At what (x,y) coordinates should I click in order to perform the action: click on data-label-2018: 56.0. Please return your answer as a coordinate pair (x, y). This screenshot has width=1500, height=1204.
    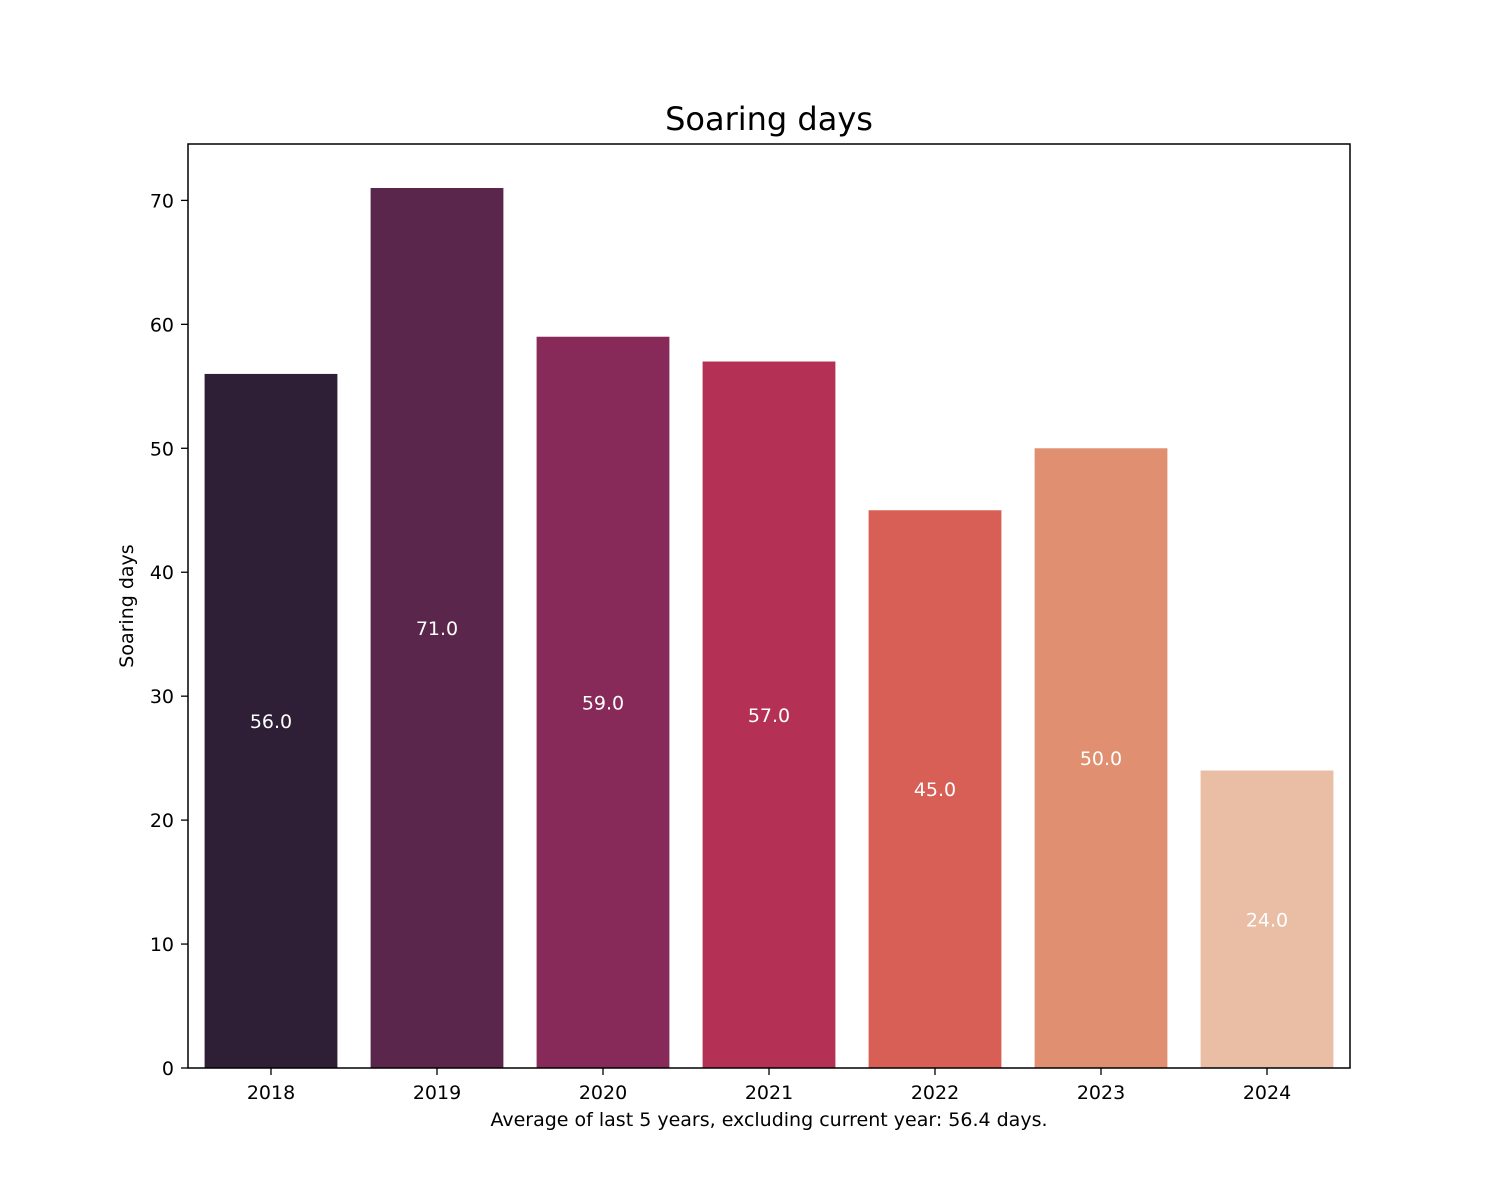
    Looking at the image, I should click on (271, 722).